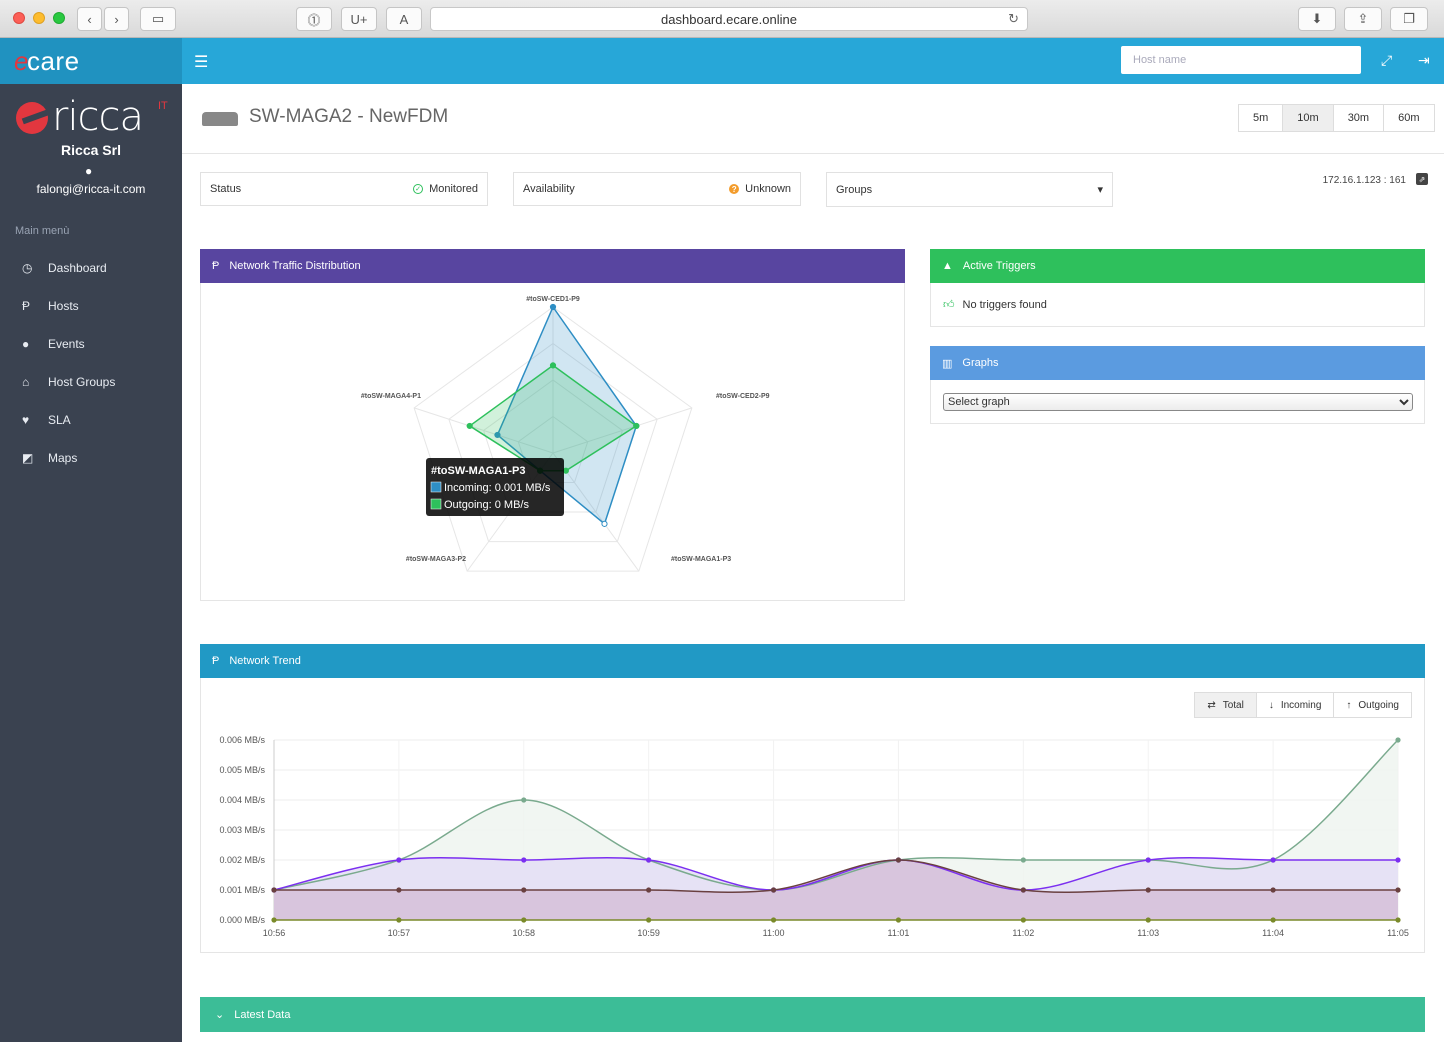 The width and height of the screenshot is (1444, 1042). Describe the element at coordinates (553, 299) in the screenshot. I see `radar-axis-label: #toSW-CED1-P9` at that location.